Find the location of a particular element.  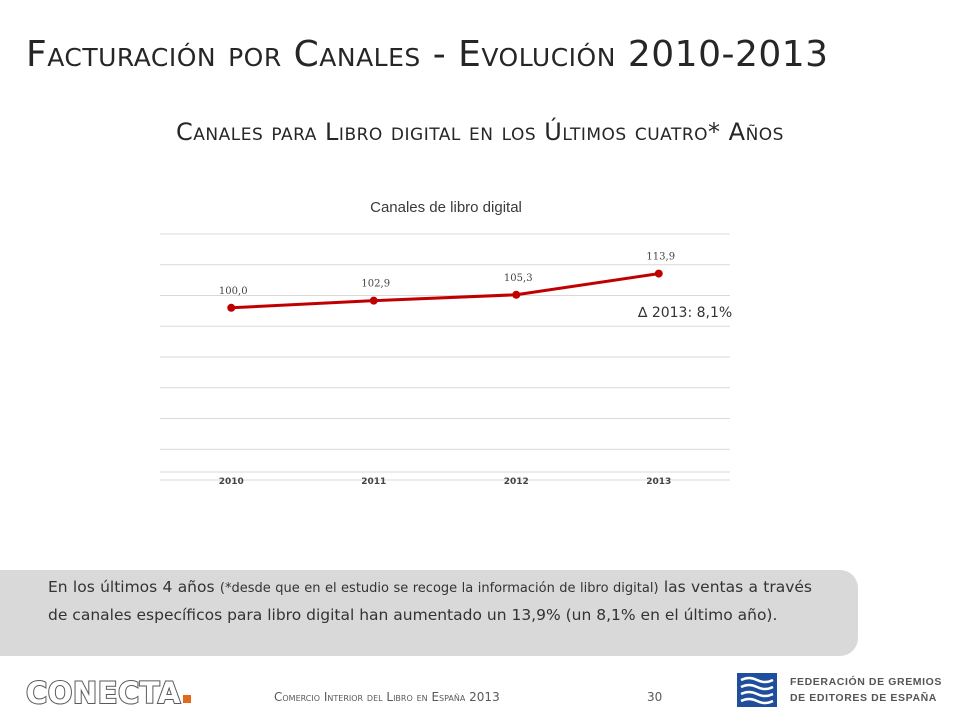

chart-series is located at coordinates (445, 290).